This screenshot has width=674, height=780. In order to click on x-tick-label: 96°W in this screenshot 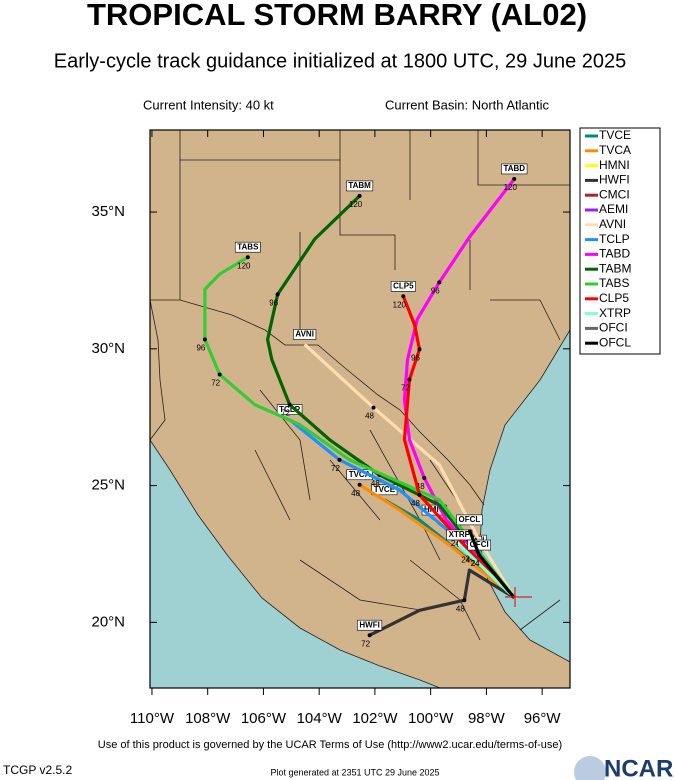, I will do `click(543, 718)`.